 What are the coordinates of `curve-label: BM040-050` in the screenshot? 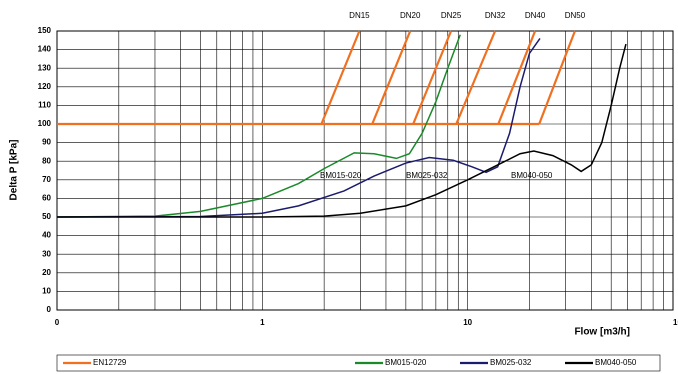 It's located at (532, 175).